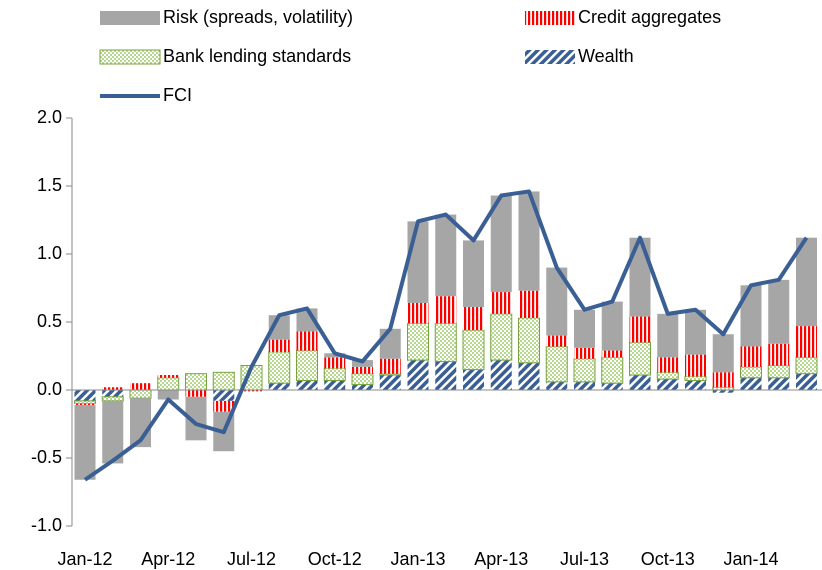 This screenshot has width=822, height=570. Describe the element at coordinates (335, 559) in the screenshot. I see `x-tick-label: Oct-12` at that location.